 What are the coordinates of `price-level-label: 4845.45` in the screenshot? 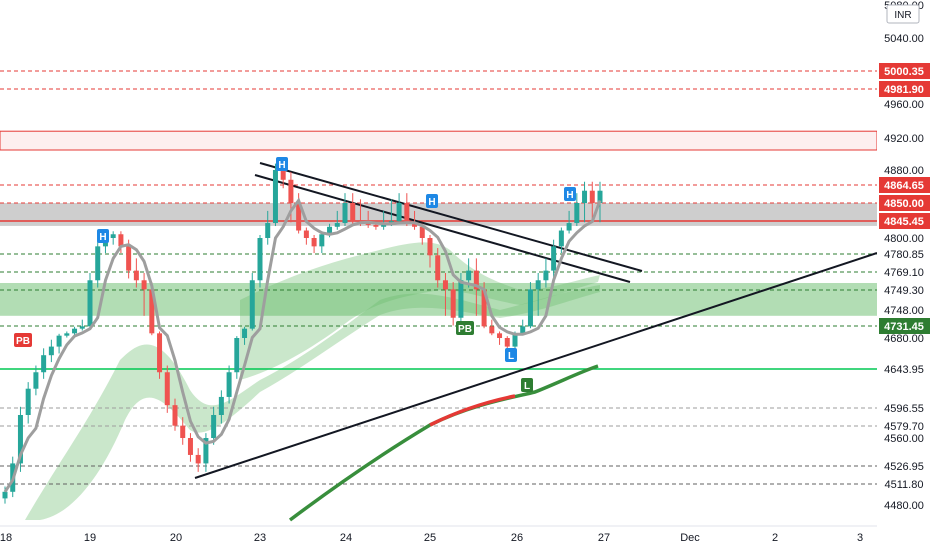 It's located at (904, 222).